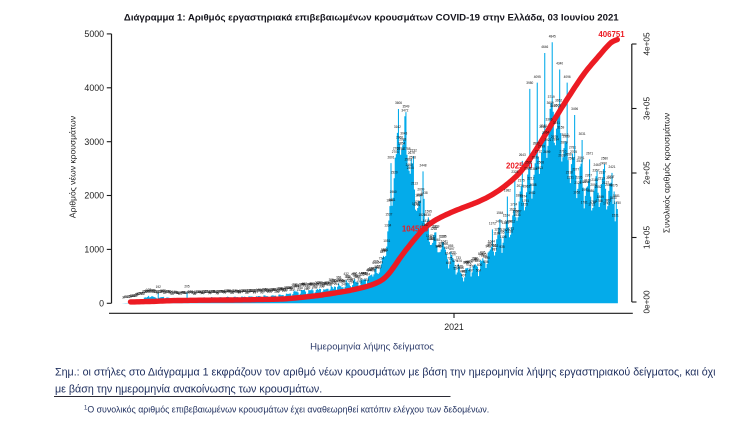  What do you see at coordinates (309, 284) in the screenshot?
I see `svg-text: 242` at bounding box center [309, 284].